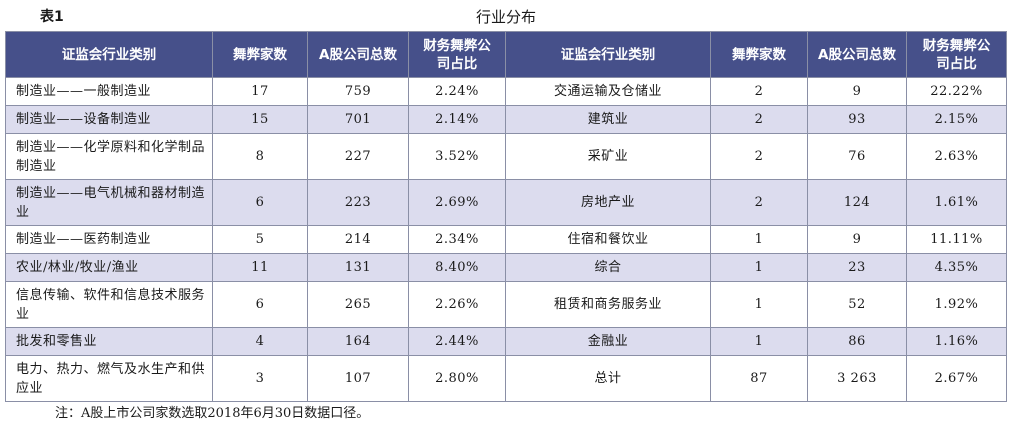  I want to click on ratio-left-cell: 2.44%, so click(457, 341).